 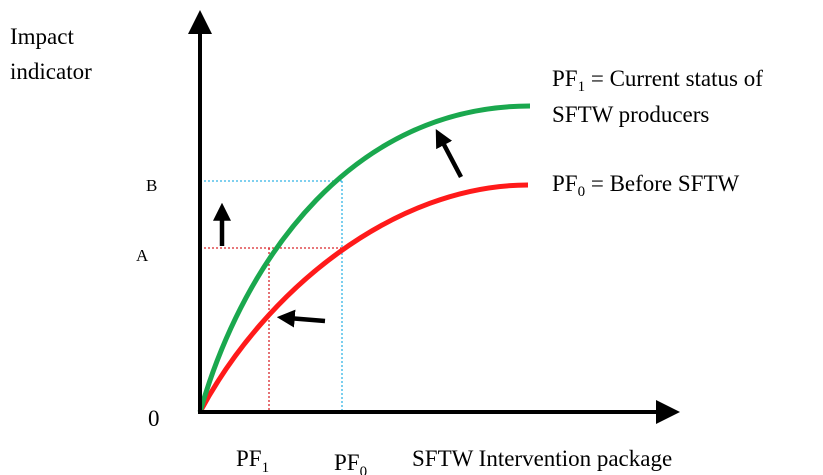 I want to click on legend-pf1-sub: 1, so click(x=582, y=87).